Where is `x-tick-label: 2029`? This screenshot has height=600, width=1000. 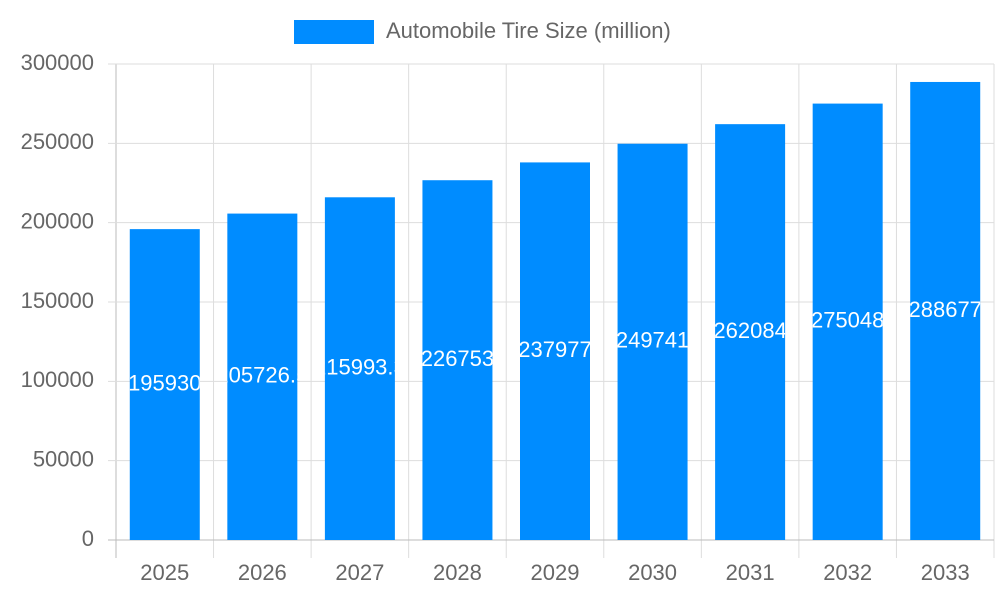
x-tick-label: 2029 is located at coordinates (555, 572).